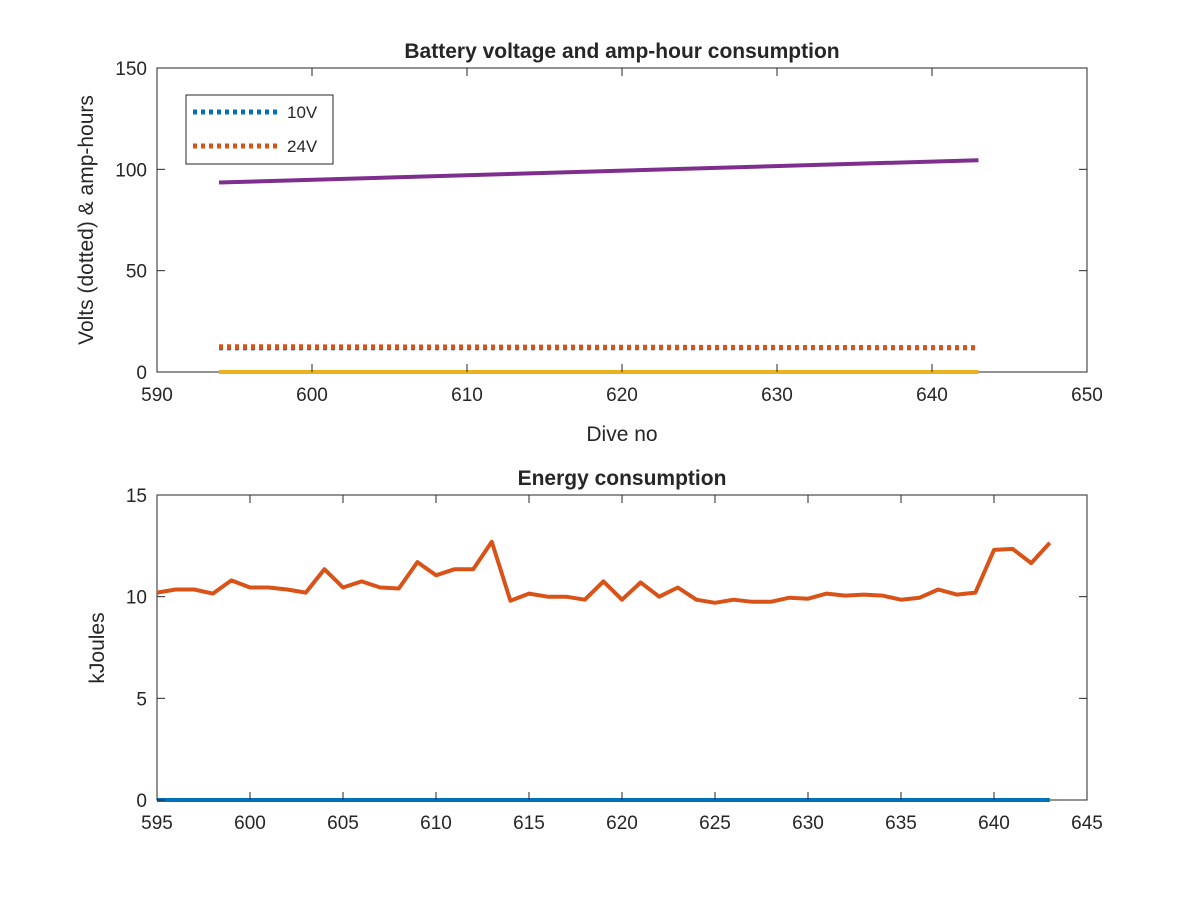  Describe the element at coordinates (131, 69) in the screenshot. I see `voltage-amphour-y-tick-label: 150` at that location.